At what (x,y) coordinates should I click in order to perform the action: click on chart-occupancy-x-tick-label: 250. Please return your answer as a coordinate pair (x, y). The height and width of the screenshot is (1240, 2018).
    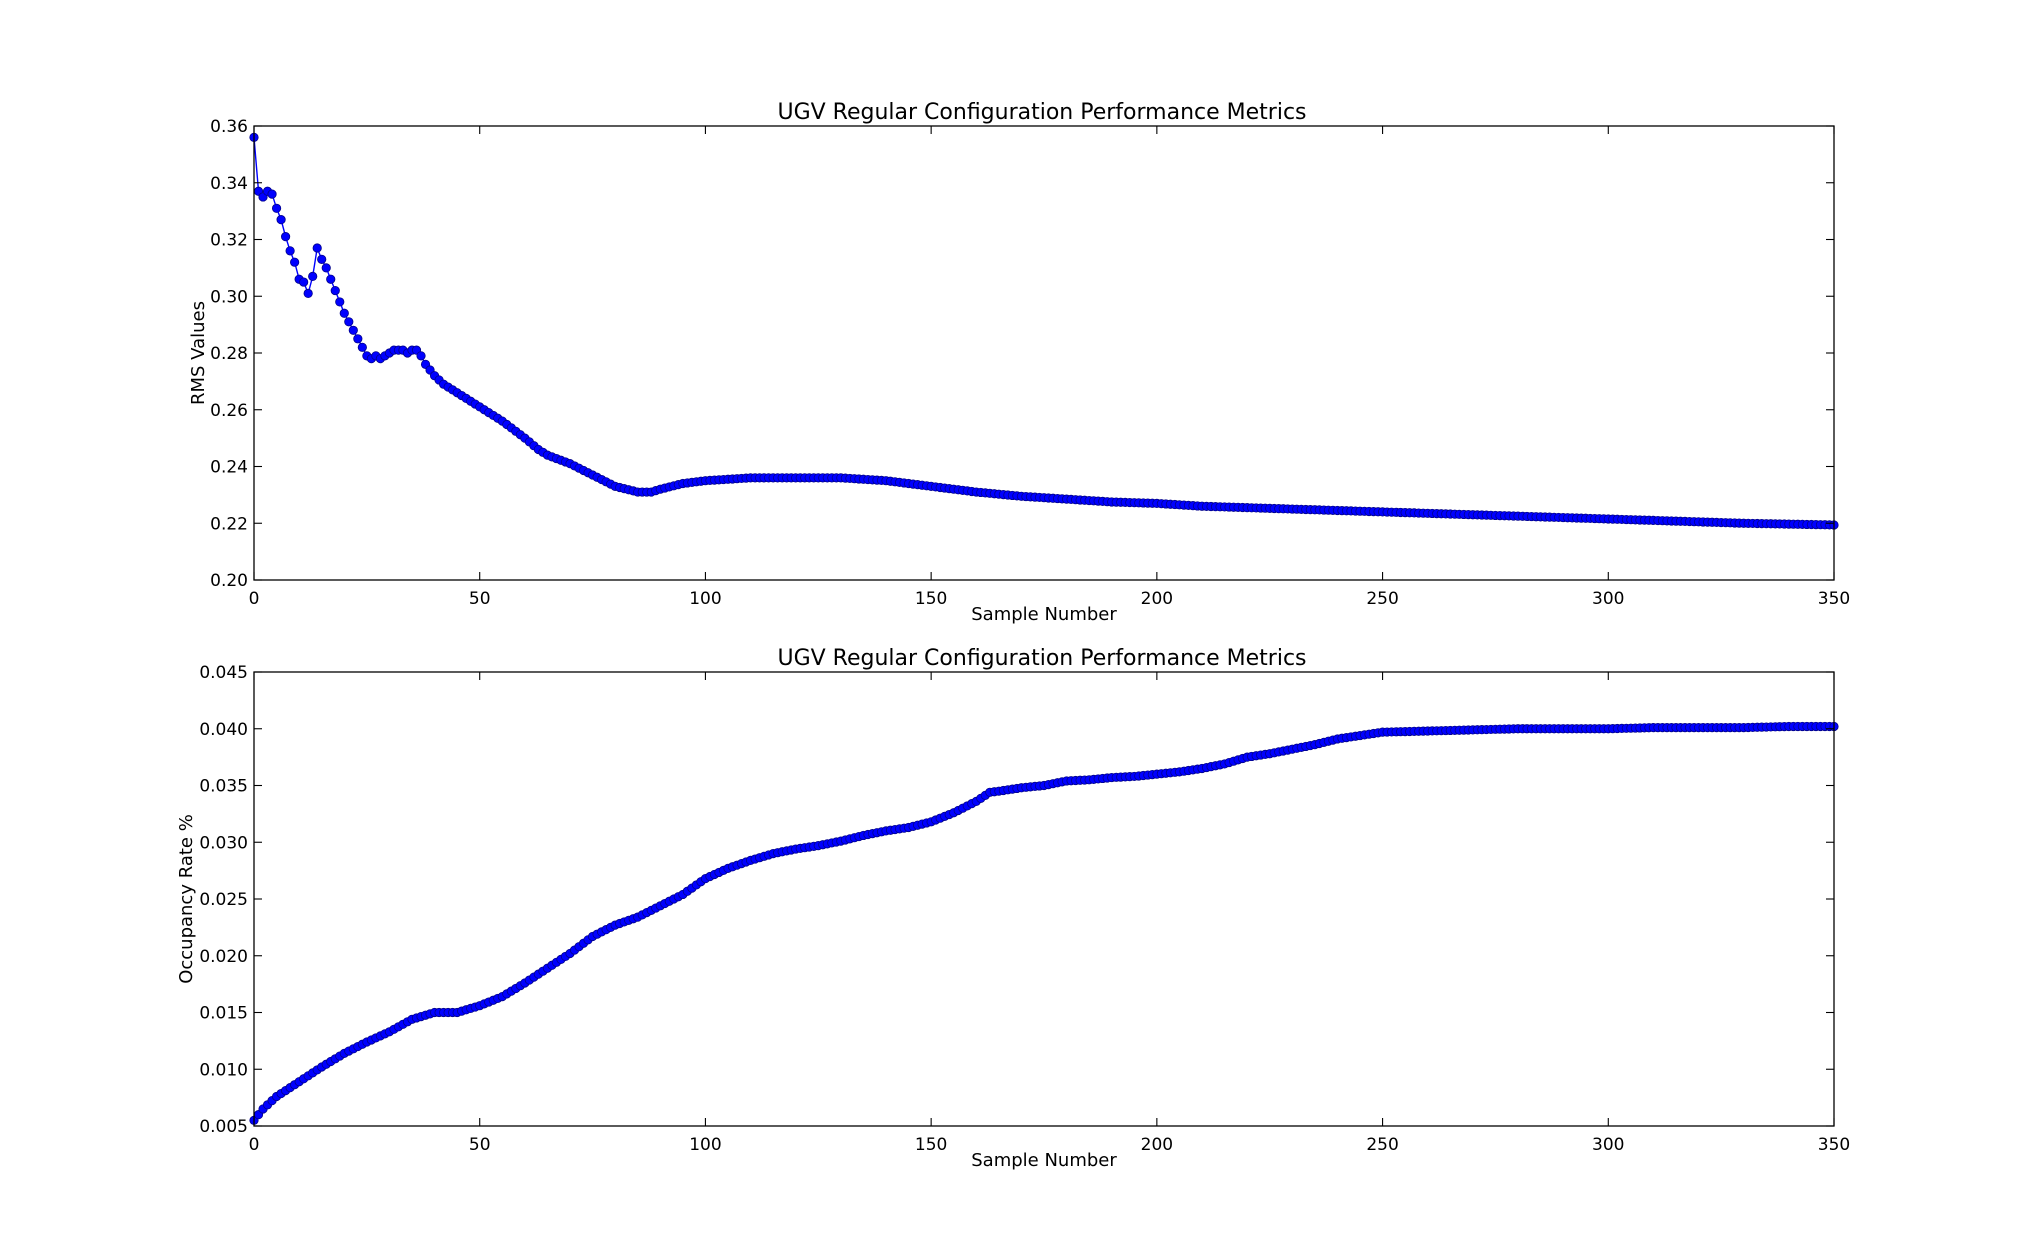
    Looking at the image, I should click on (1382, 1145).